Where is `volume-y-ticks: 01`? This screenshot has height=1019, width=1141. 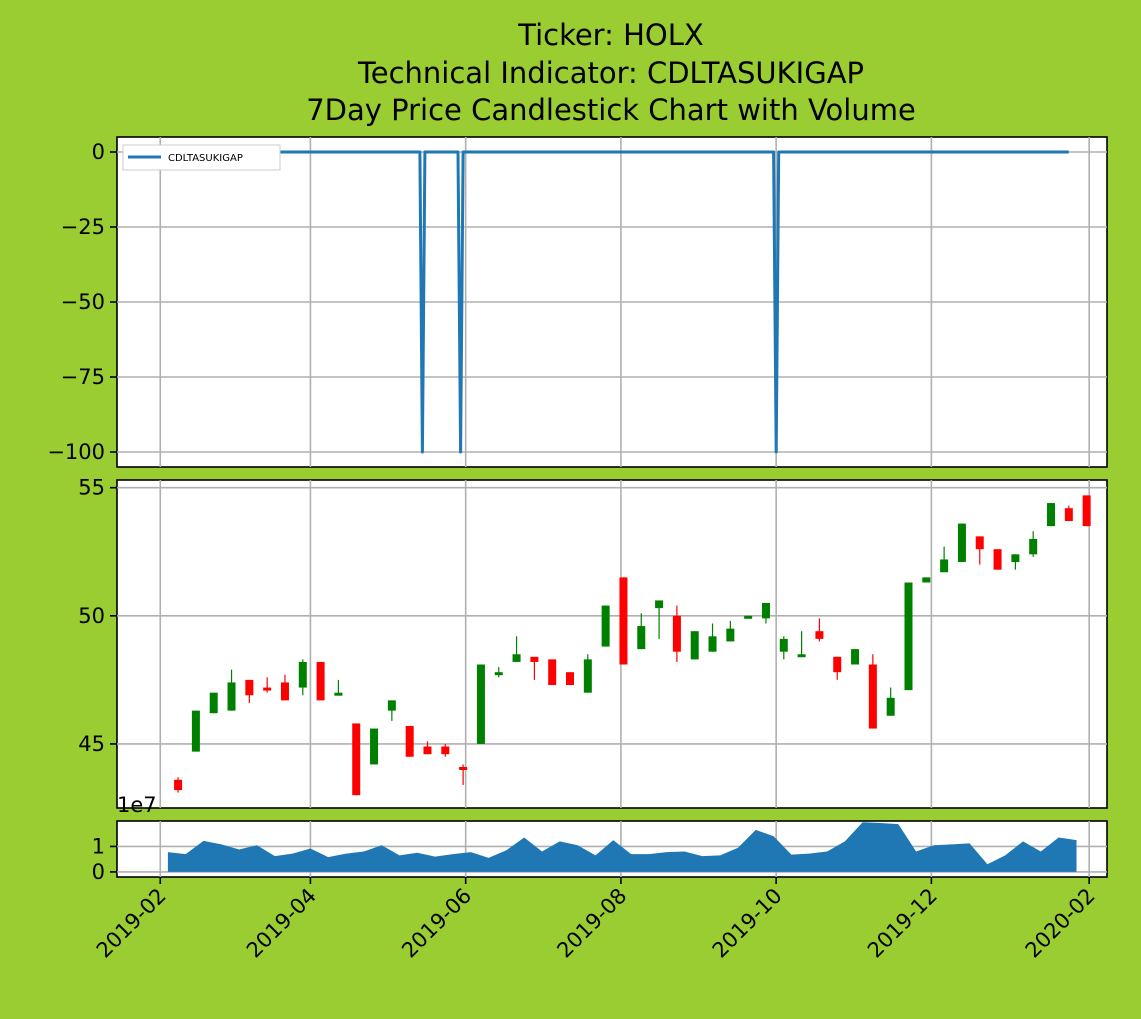 volume-y-ticks: 01 is located at coordinates (104, 859).